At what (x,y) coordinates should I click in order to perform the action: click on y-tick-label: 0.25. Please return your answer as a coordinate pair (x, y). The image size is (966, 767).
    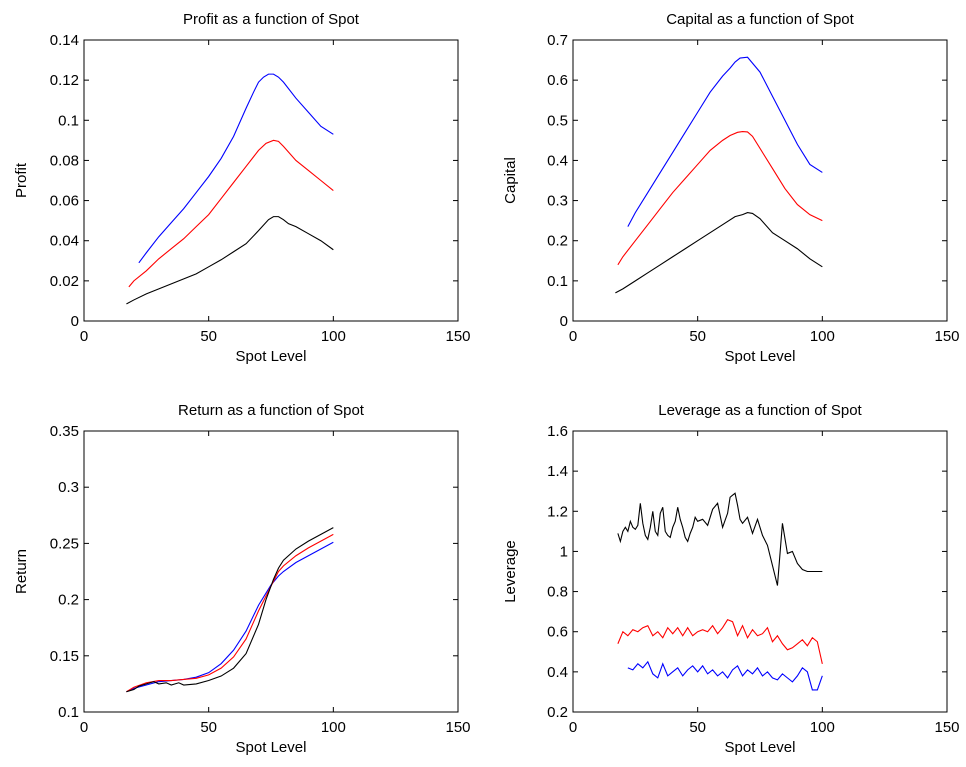
    Looking at the image, I should click on (64, 543).